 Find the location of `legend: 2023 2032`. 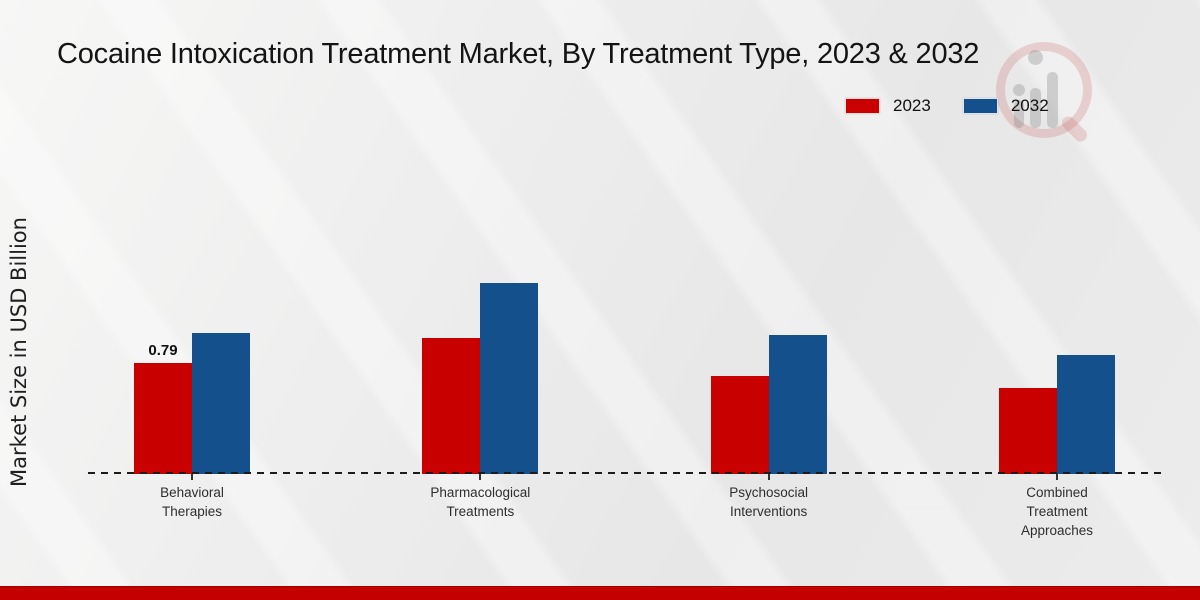

legend: 2023 2032 is located at coordinates (947, 106).